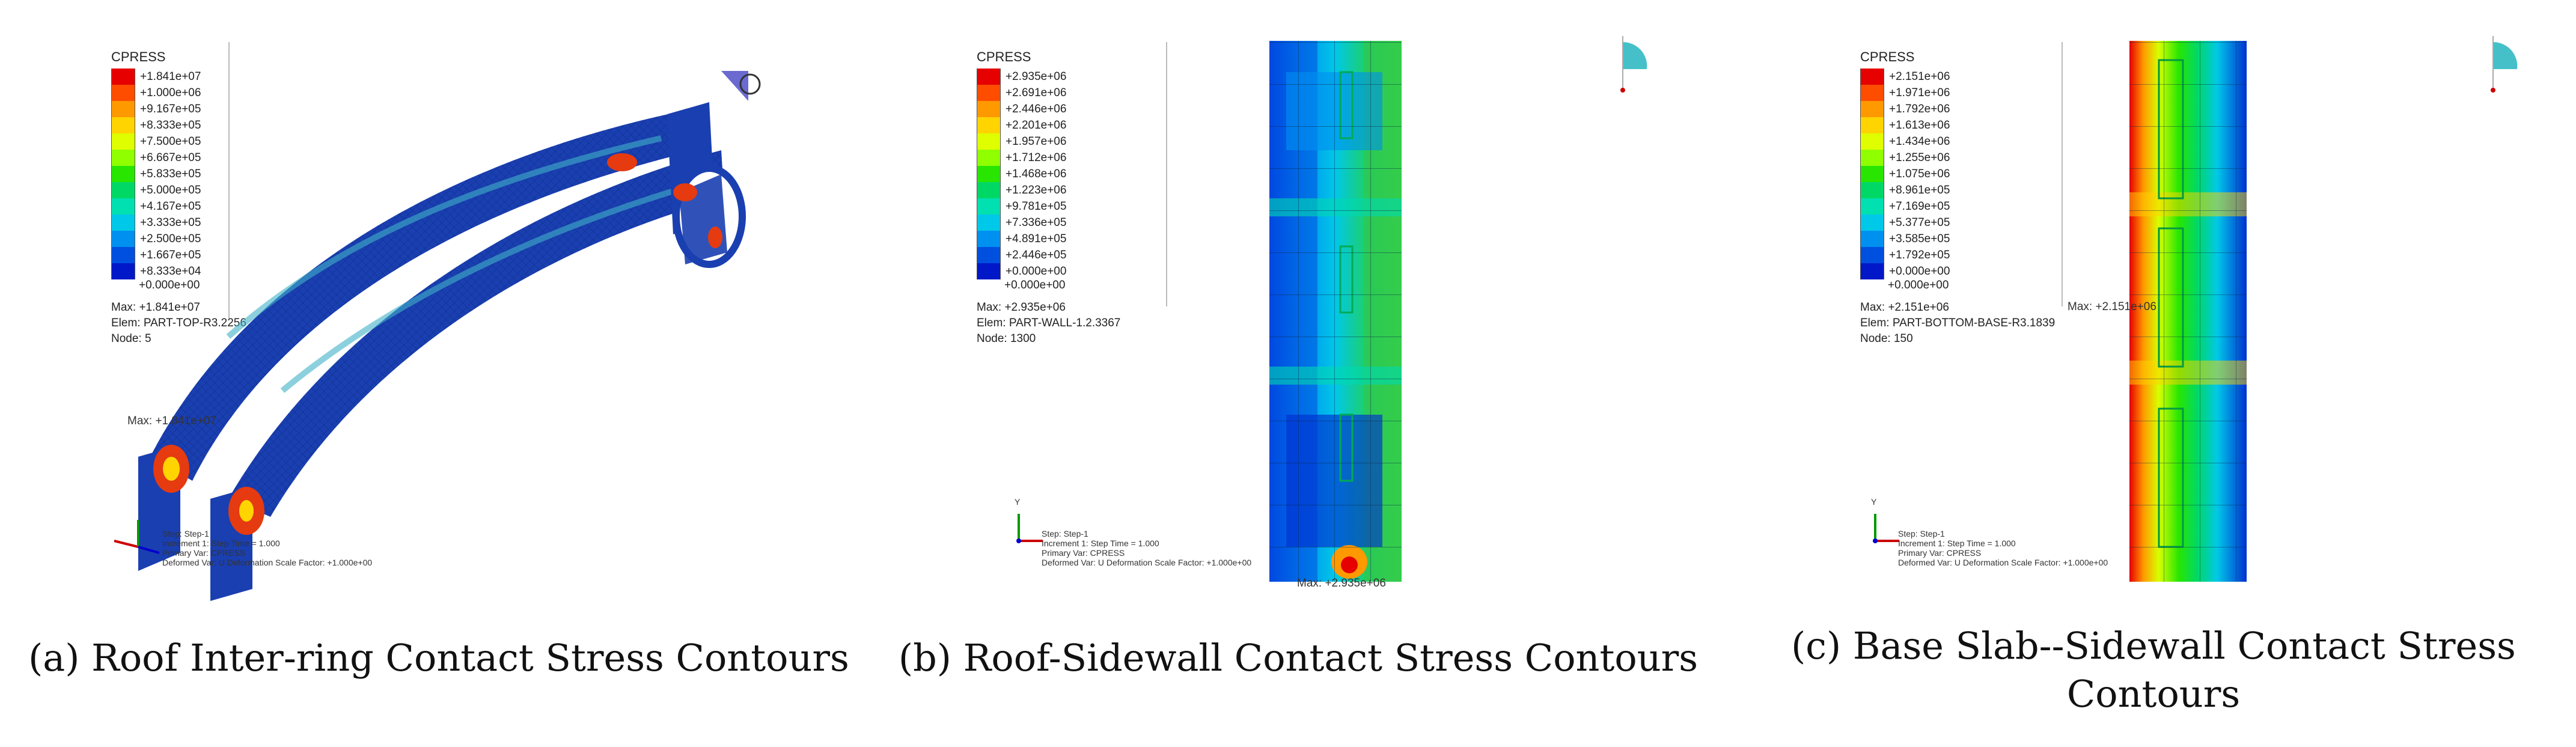 The width and height of the screenshot is (2576, 747). I want to click on max-line: Max: +2.935e+06, so click(1021, 308).